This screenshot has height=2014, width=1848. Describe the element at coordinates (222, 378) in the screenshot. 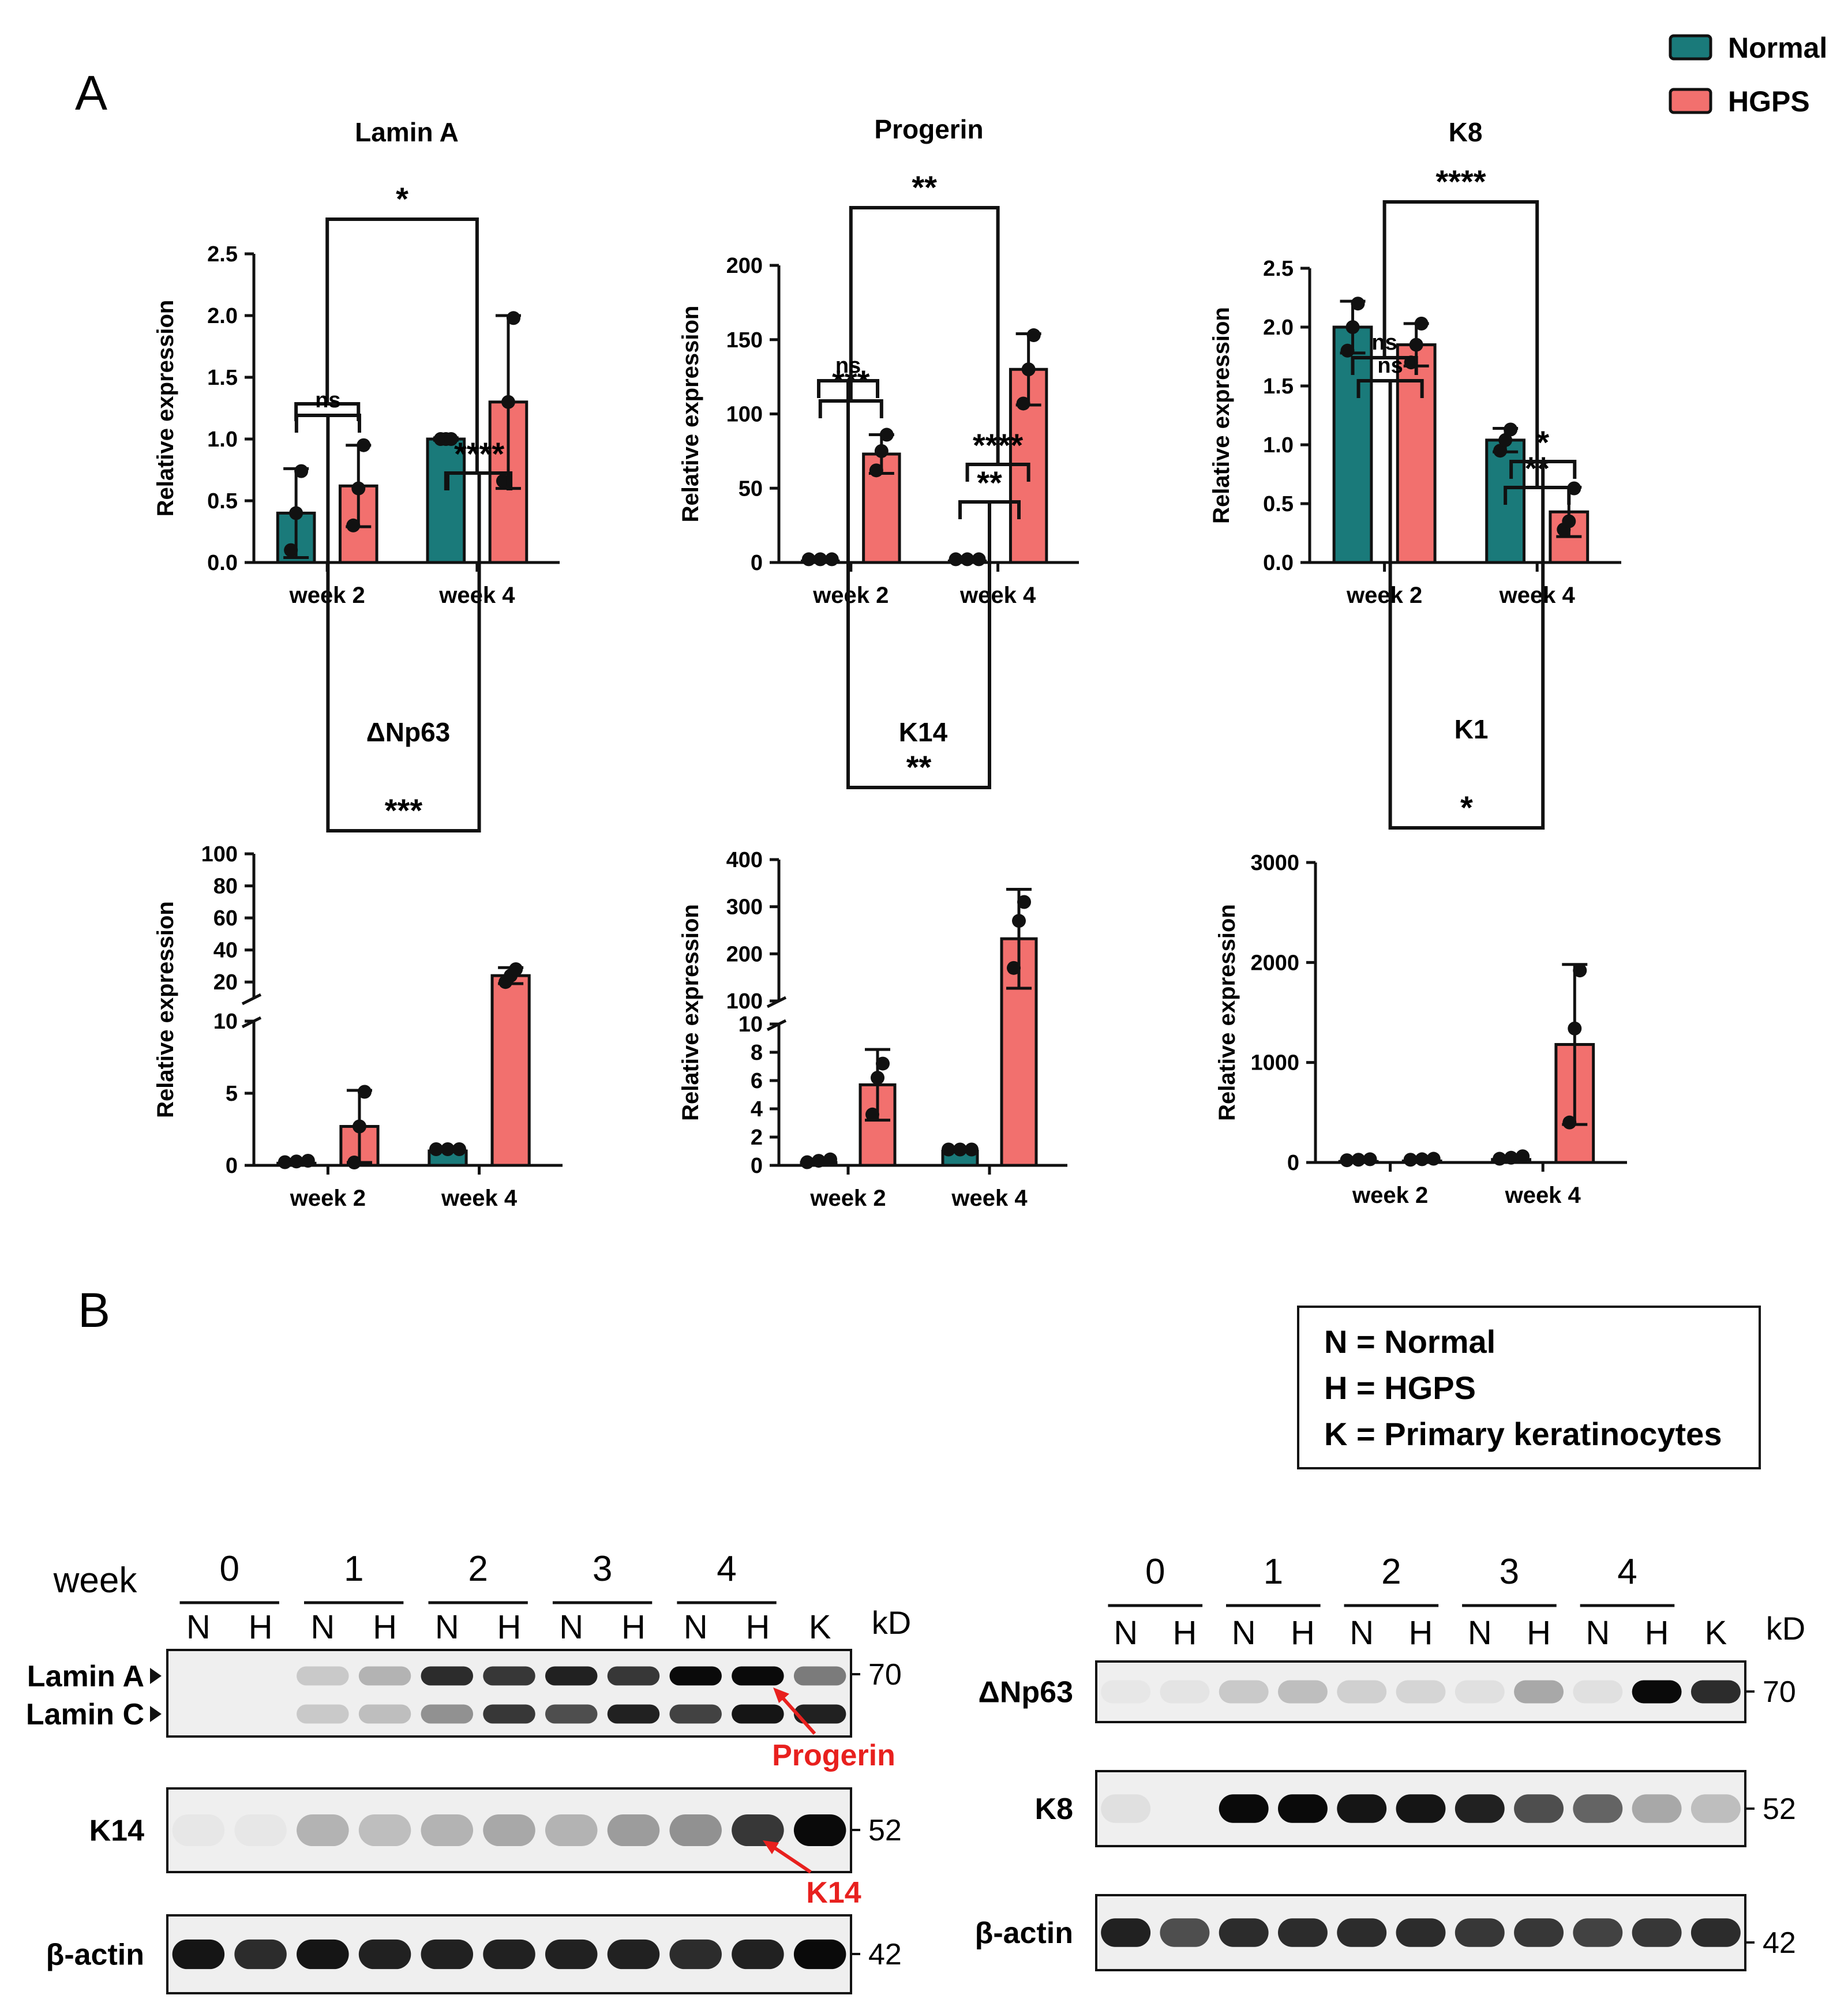

I see `y-tick-label: 1.5` at that location.